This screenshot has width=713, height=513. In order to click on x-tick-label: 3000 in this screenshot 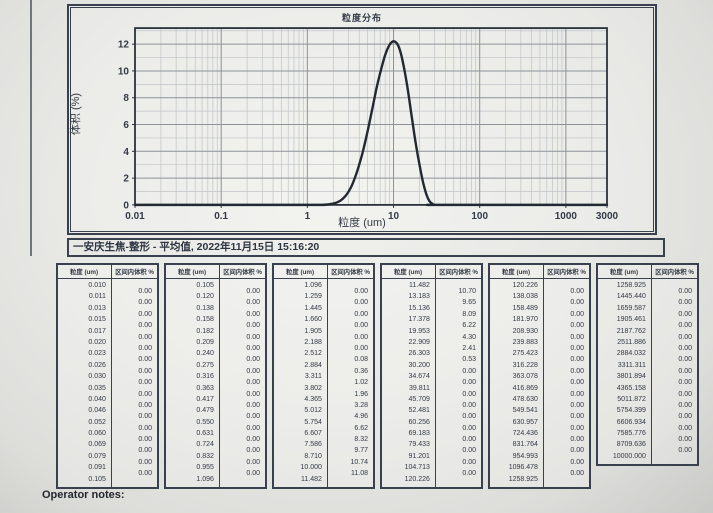, I will do `click(607, 216)`.